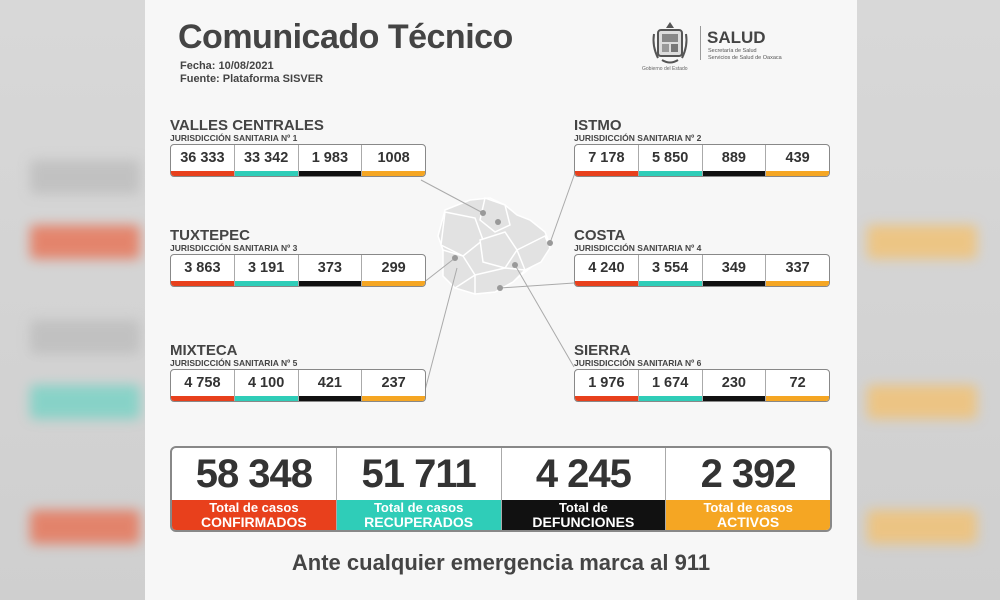 Image resolution: width=1000 pixels, height=600 pixels. Describe the element at coordinates (330, 160) in the screenshot. I see `defunciones-value: 1 983` at that location.